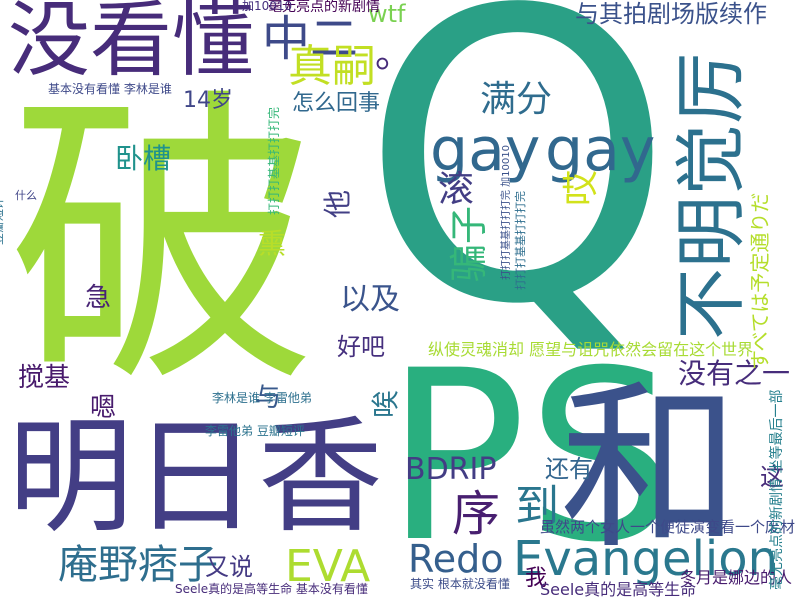 The height and width of the screenshot is (600, 800). I want to click on word: 满分, so click(516, 99).